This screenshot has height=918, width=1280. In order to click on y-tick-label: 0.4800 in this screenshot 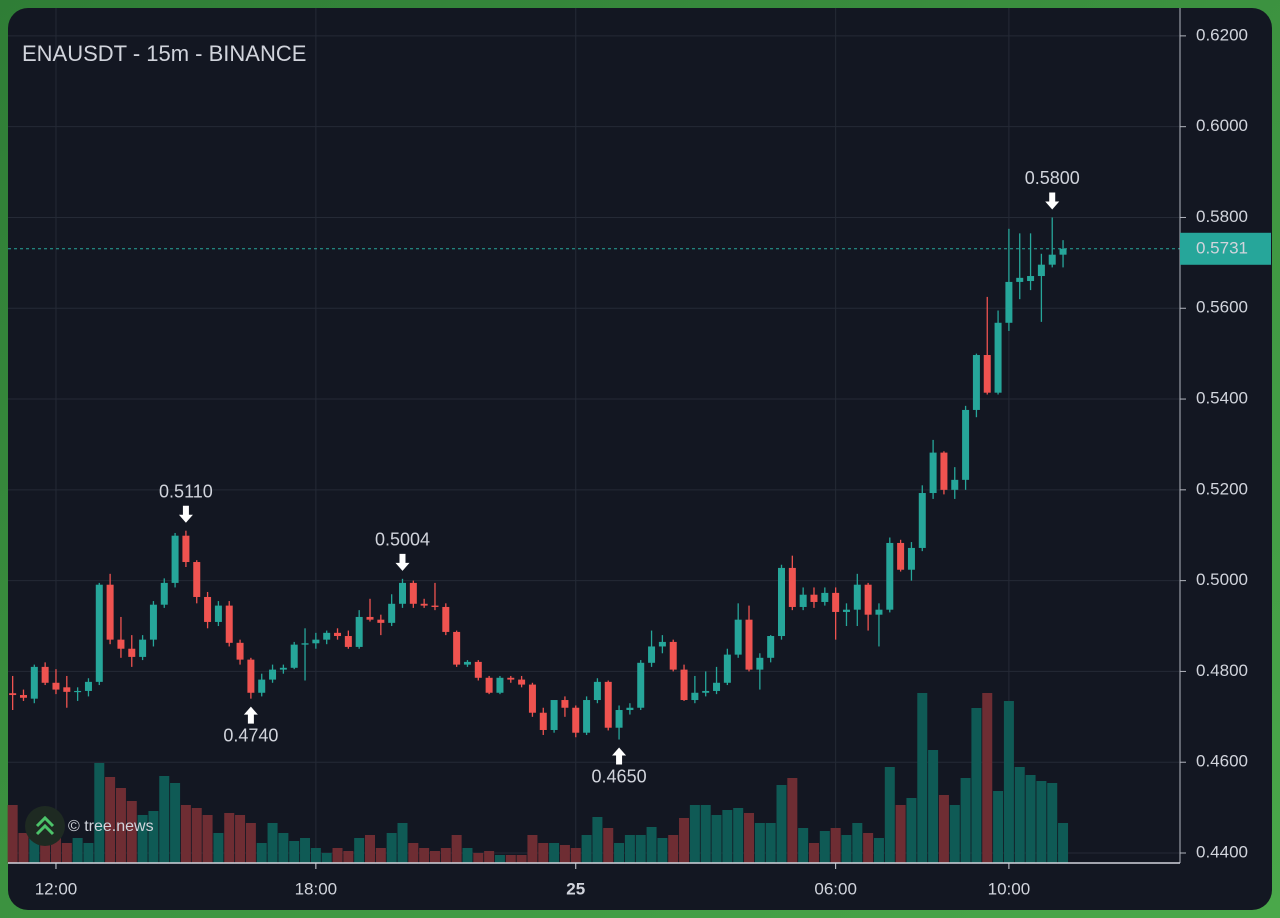, I will do `click(1222, 670)`.